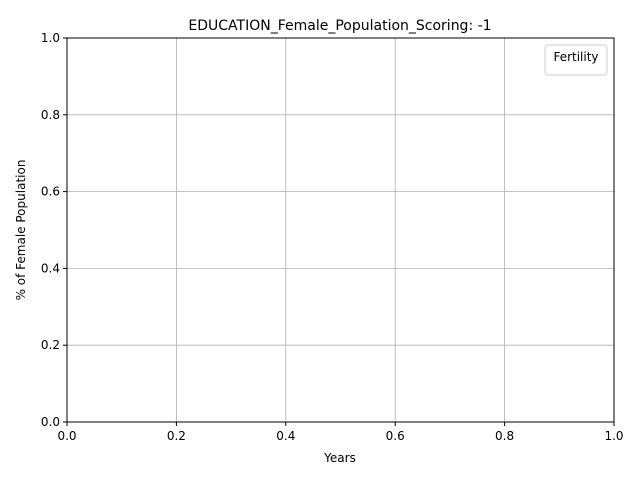 Image resolution: width=640 pixels, height=480 pixels. Describe the element at coordinates (50, 422) in the screenshot. I see `y-tick-label: 0.0` at that location.